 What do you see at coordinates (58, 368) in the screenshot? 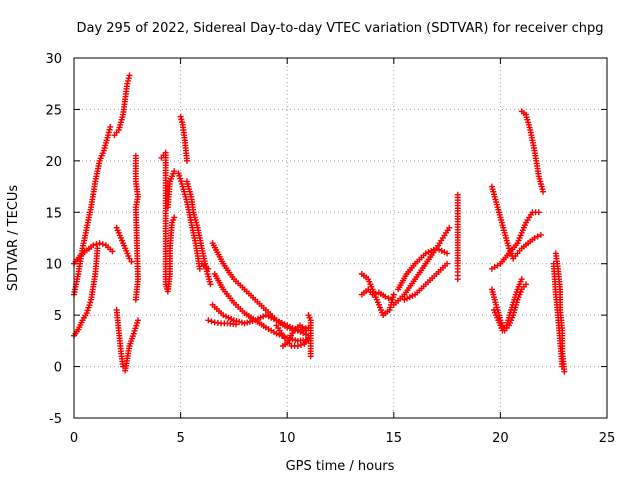
I see `y-tick-label: 0` at bounding box center [58, 368].